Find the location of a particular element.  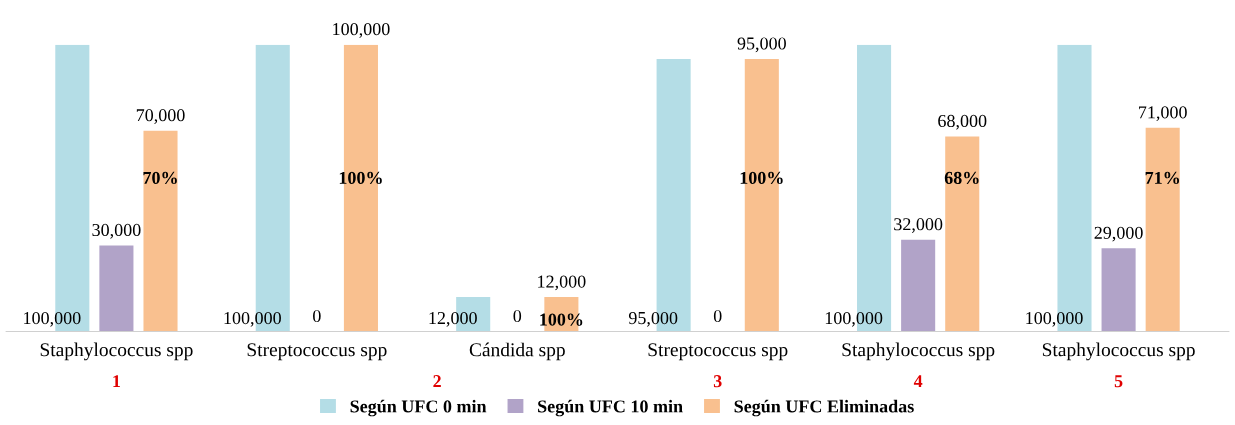

annotation: 68% is located at coordinates (961, 178).